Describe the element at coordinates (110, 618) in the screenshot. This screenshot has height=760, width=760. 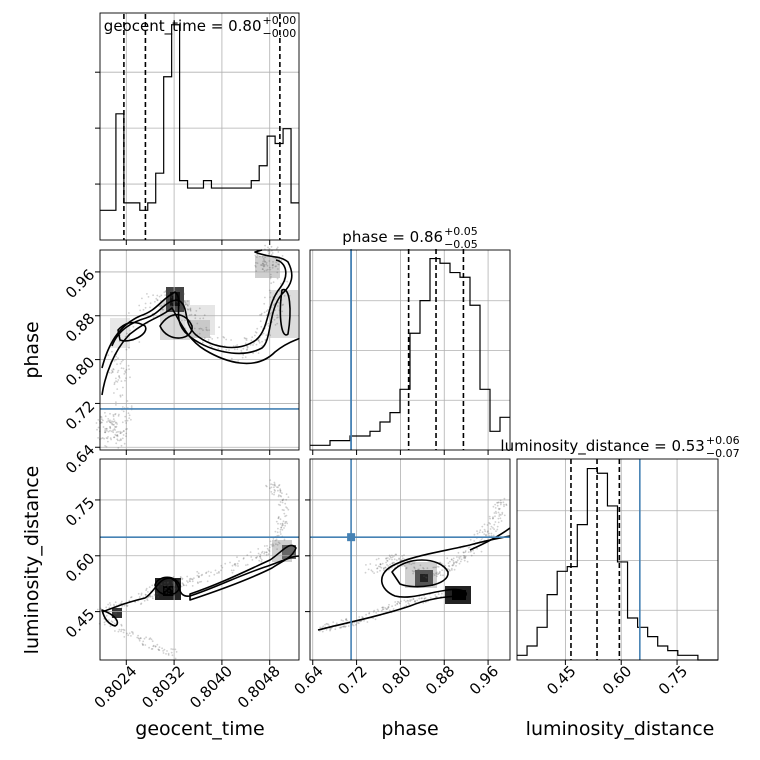
I see `contour-inner` at that location.